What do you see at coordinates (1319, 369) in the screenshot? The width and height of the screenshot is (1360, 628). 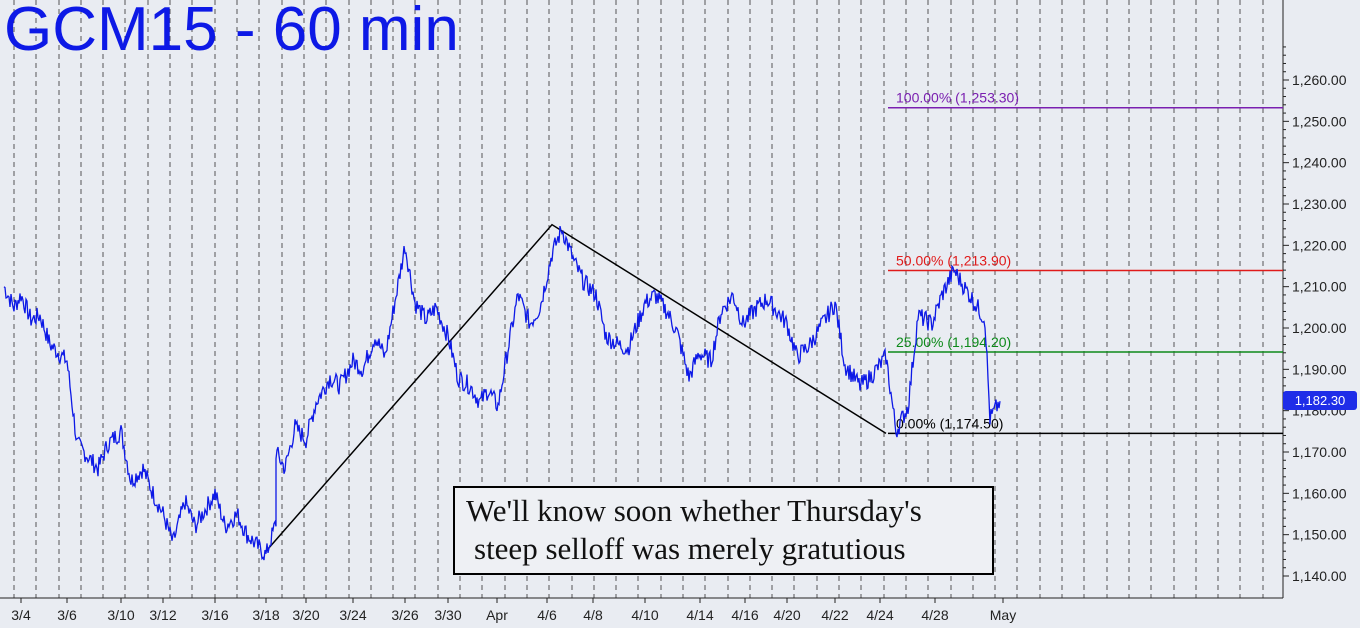 I see `y-tick-label: 1,190.00` at bounding box center [1319, 369].